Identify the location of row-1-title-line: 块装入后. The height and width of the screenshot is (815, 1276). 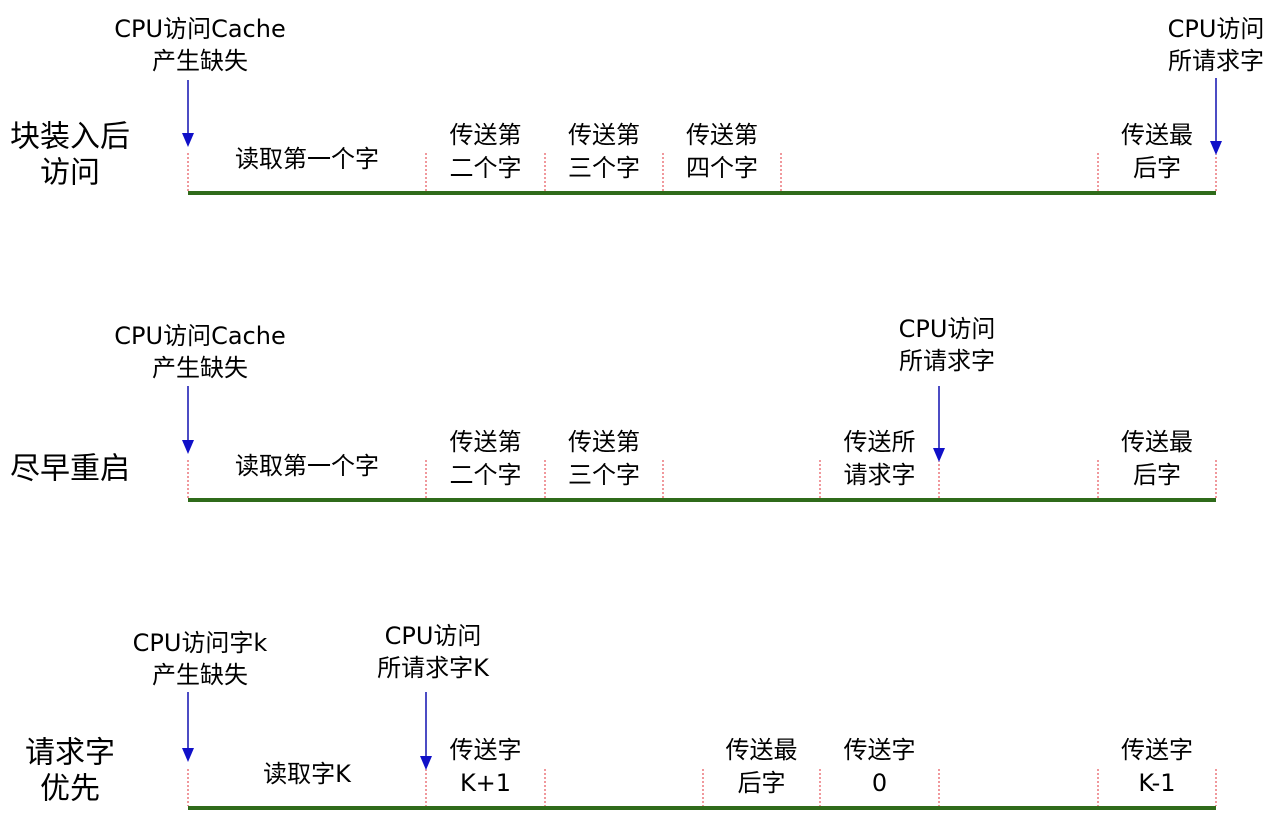
(70, 137).